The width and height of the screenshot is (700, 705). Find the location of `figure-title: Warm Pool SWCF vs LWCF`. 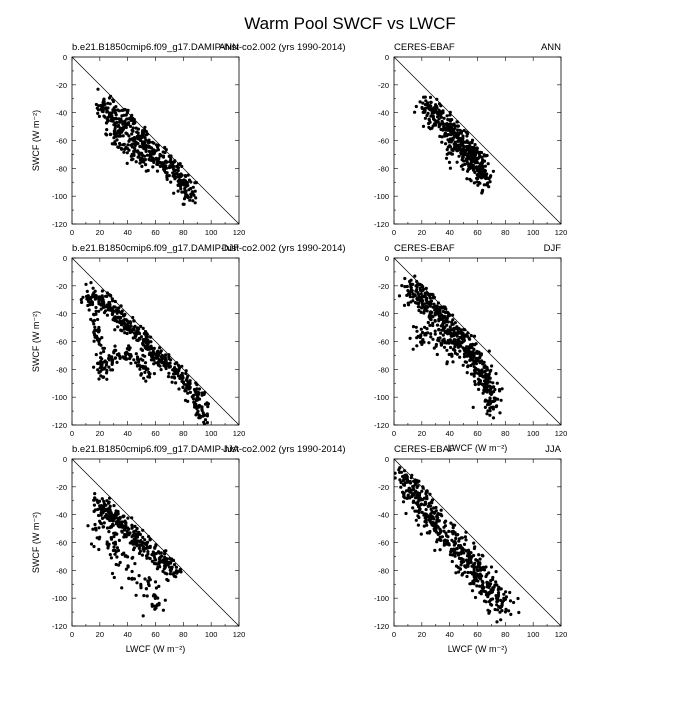

figure-title: Warm Pool SWCF vs LWCF is located at coordinates (350, 23).